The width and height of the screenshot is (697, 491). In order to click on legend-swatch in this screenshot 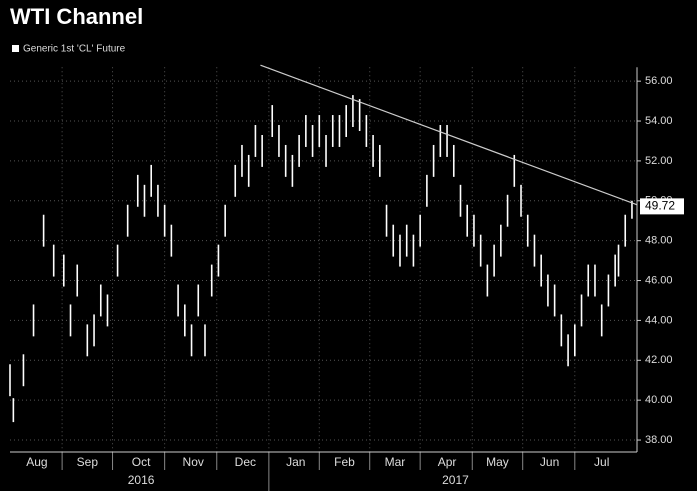, I will do `click(15, 48)`.